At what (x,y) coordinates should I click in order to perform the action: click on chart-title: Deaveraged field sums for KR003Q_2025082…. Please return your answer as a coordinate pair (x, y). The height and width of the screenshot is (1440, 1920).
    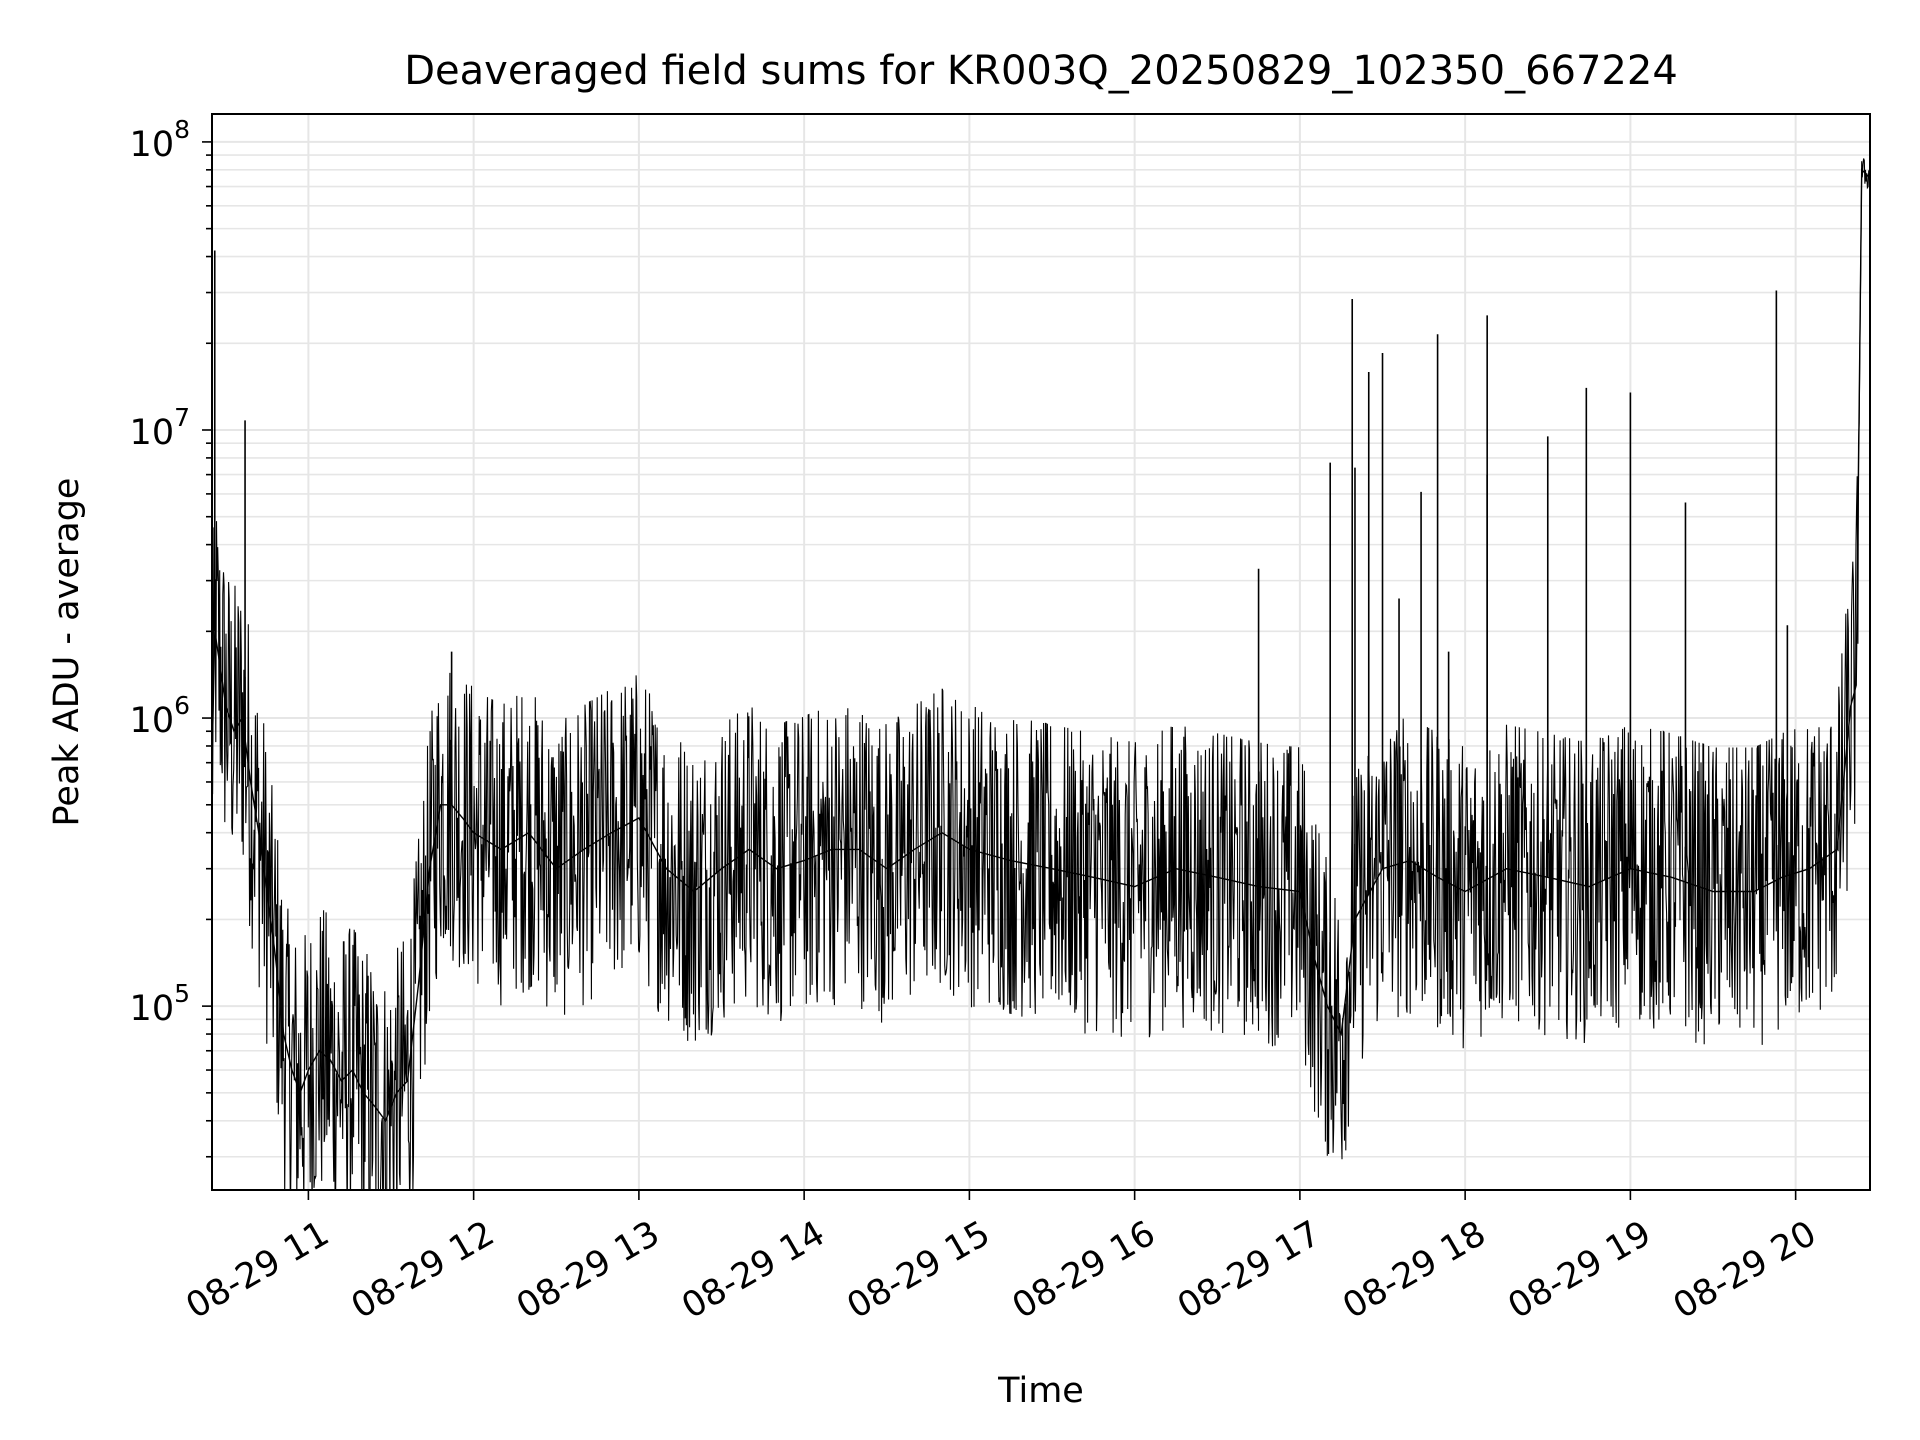
    Looking at the image, I should click on (1041, 71).